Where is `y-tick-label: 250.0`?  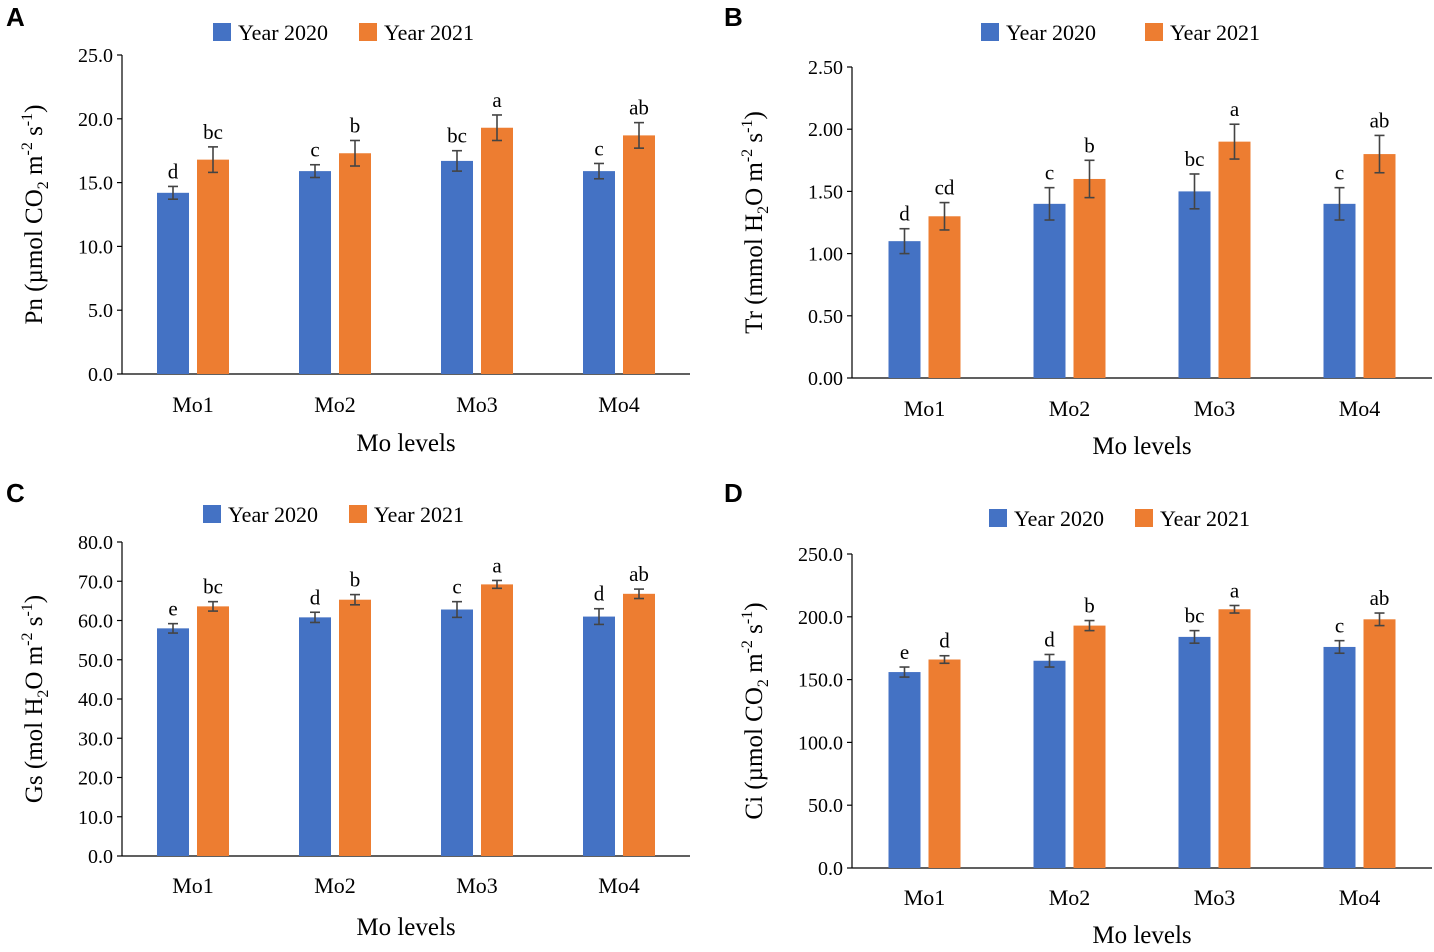
y-tick-label: 250.0 is located at coordinates (820, 555).